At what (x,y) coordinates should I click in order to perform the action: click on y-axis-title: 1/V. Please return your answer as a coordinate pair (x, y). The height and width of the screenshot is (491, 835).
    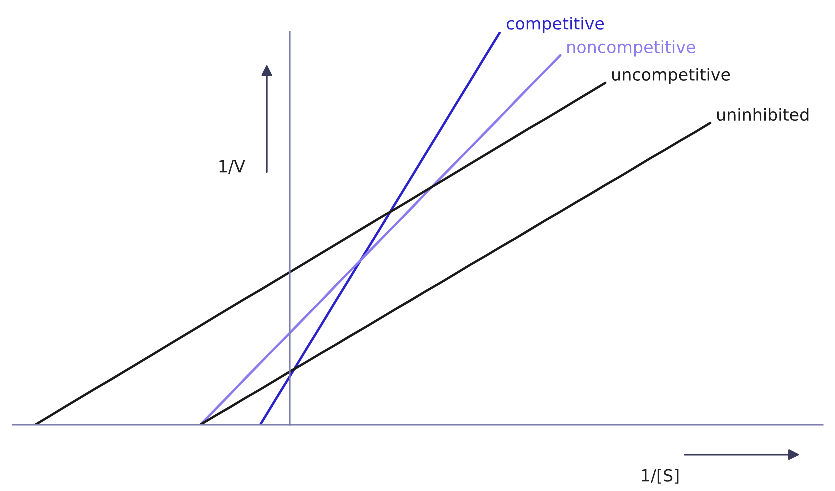
    Looking at the image, I should click on (233, 167).